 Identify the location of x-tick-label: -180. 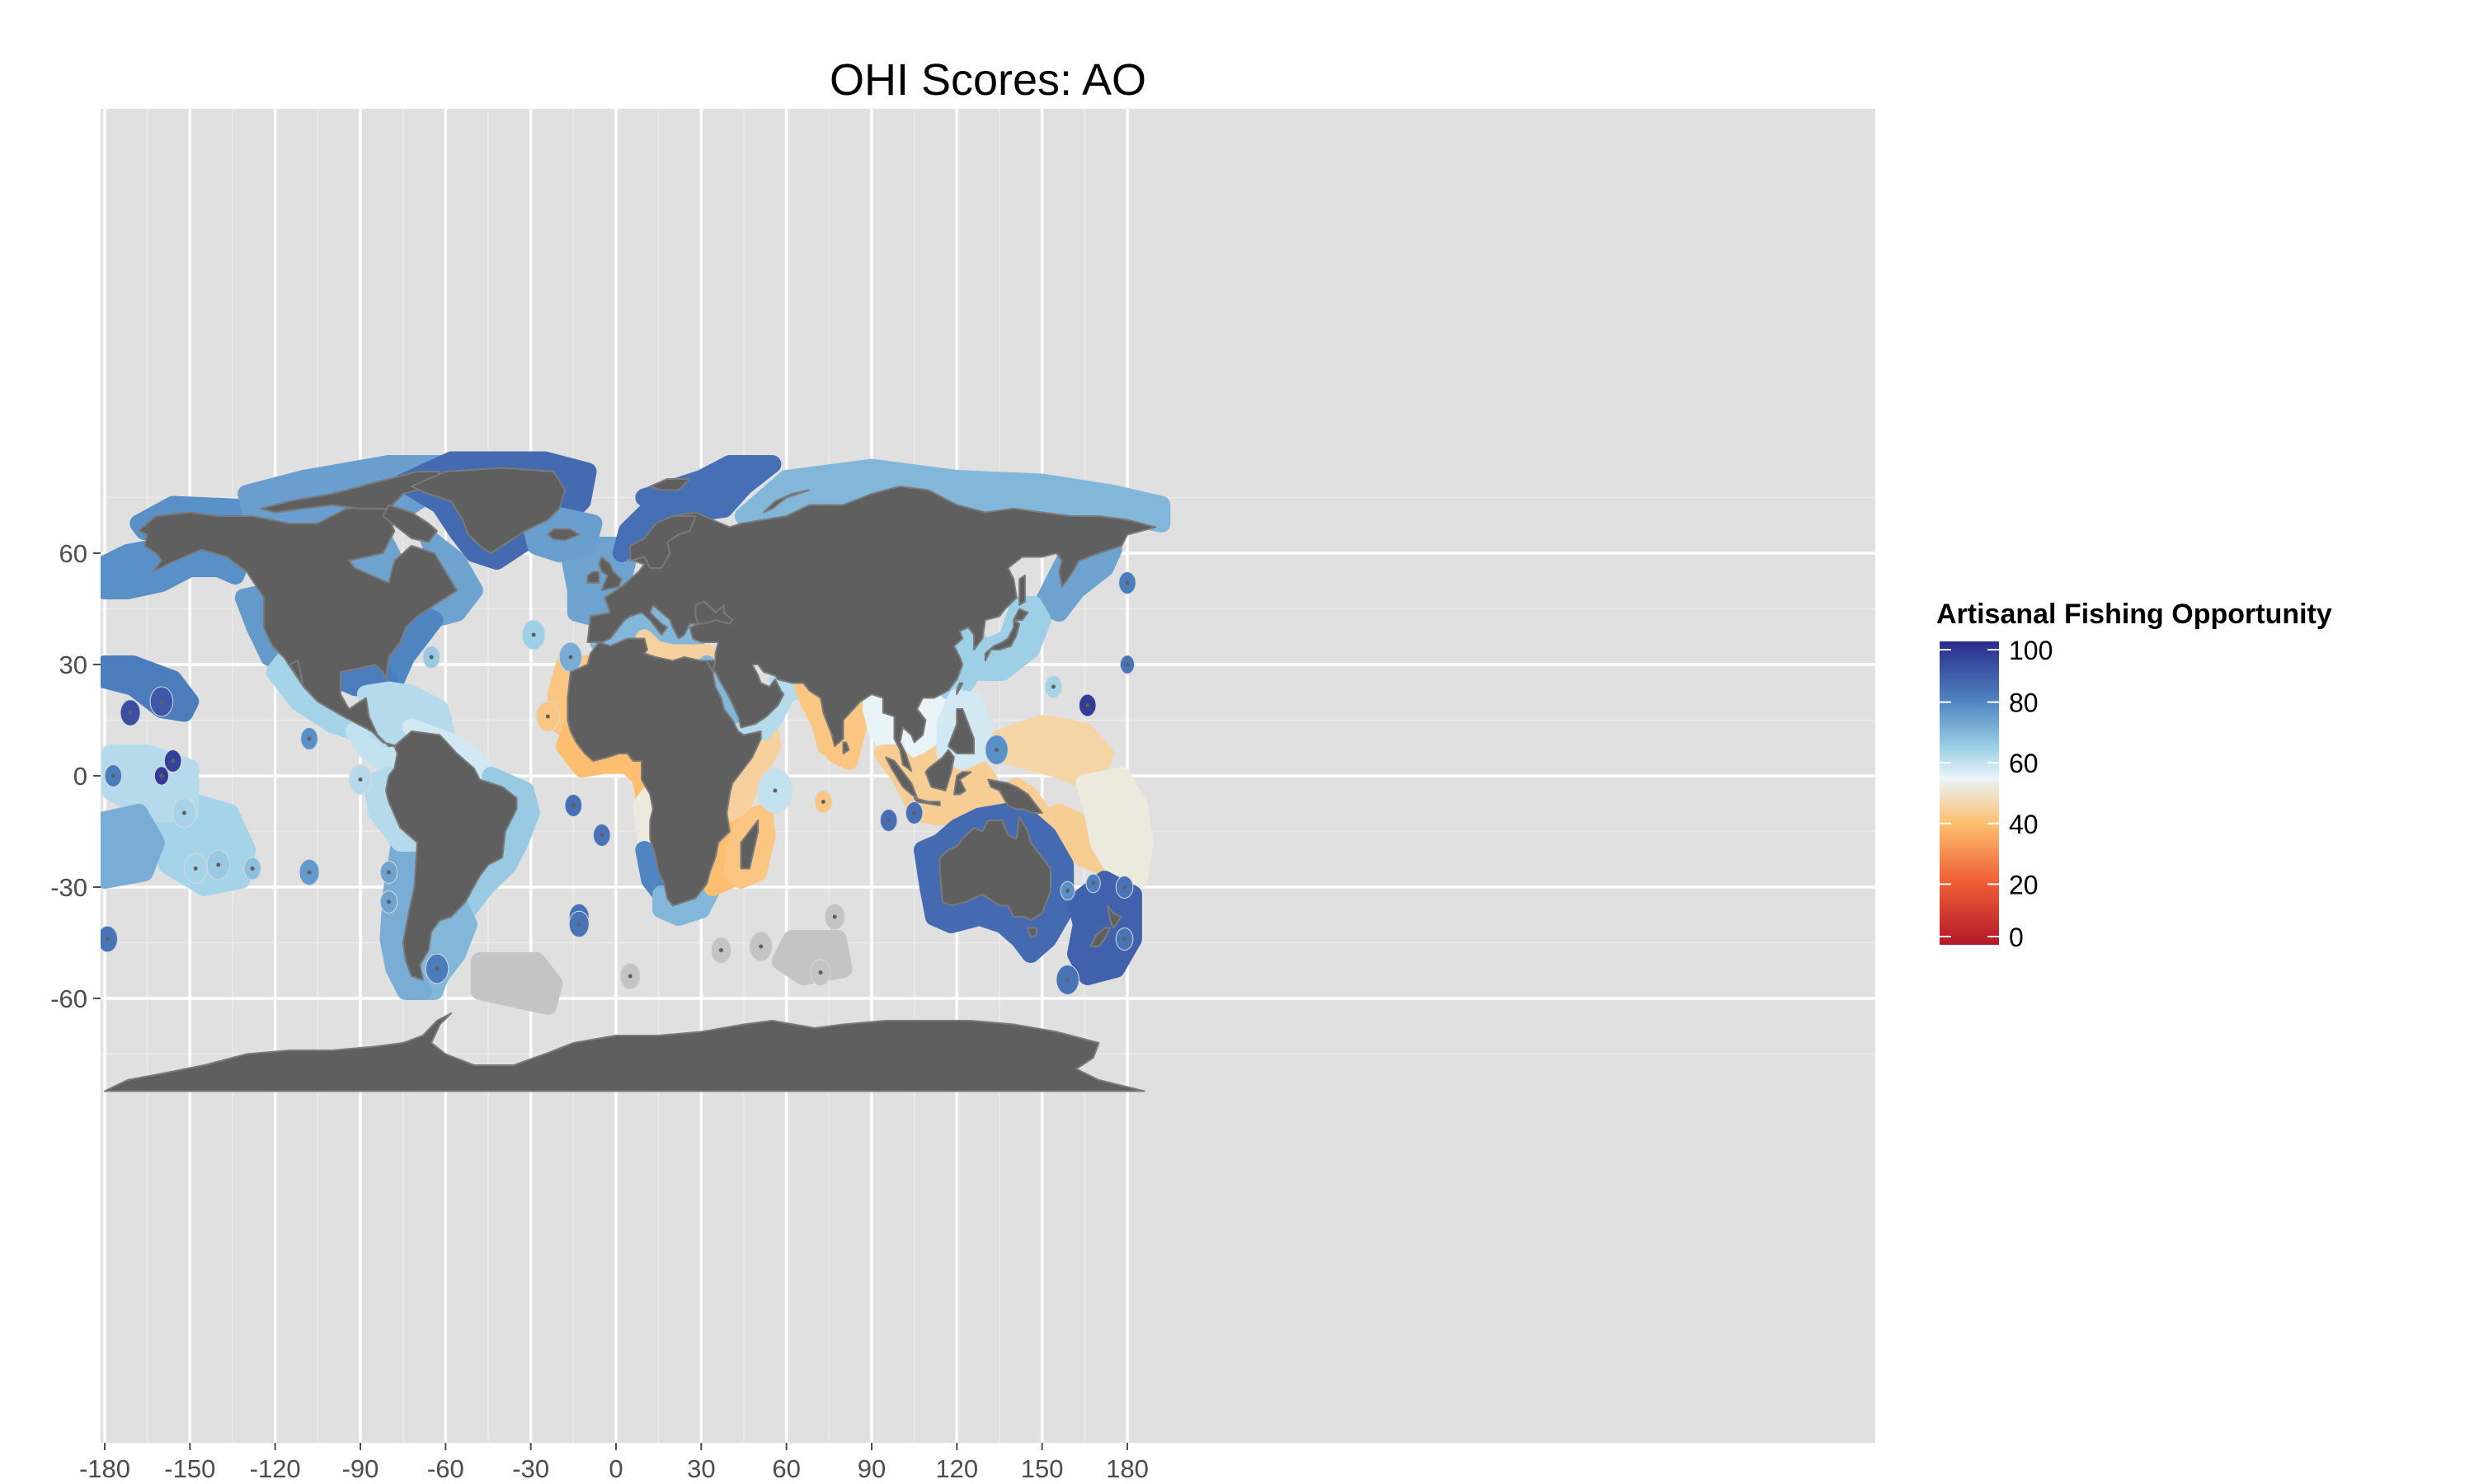
(104, 1468).